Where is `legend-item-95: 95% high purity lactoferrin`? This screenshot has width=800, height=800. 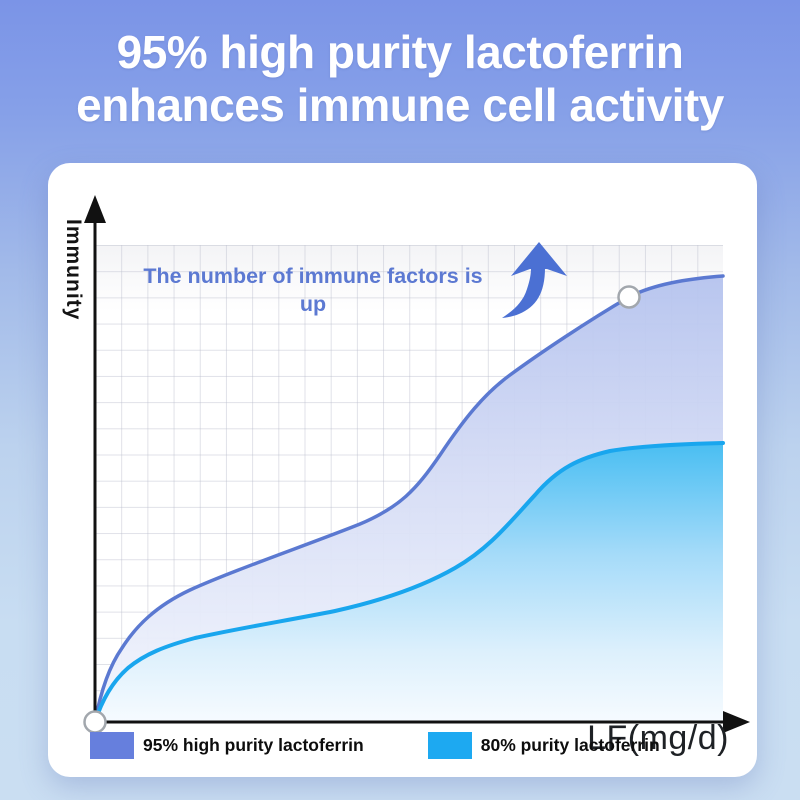
legend-item-95: 95% high purity lactoferrin is located at coordinates (227, 745).